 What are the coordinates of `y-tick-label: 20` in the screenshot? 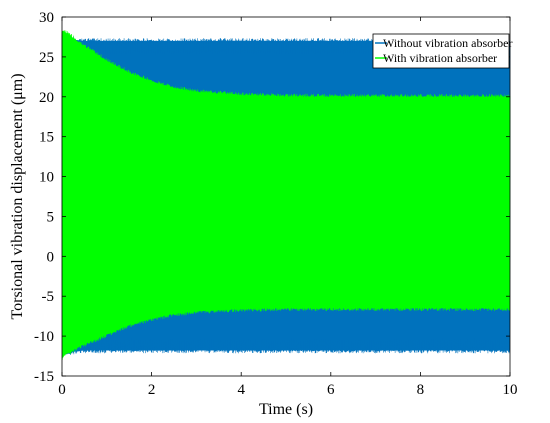 It's located at (46, 98).